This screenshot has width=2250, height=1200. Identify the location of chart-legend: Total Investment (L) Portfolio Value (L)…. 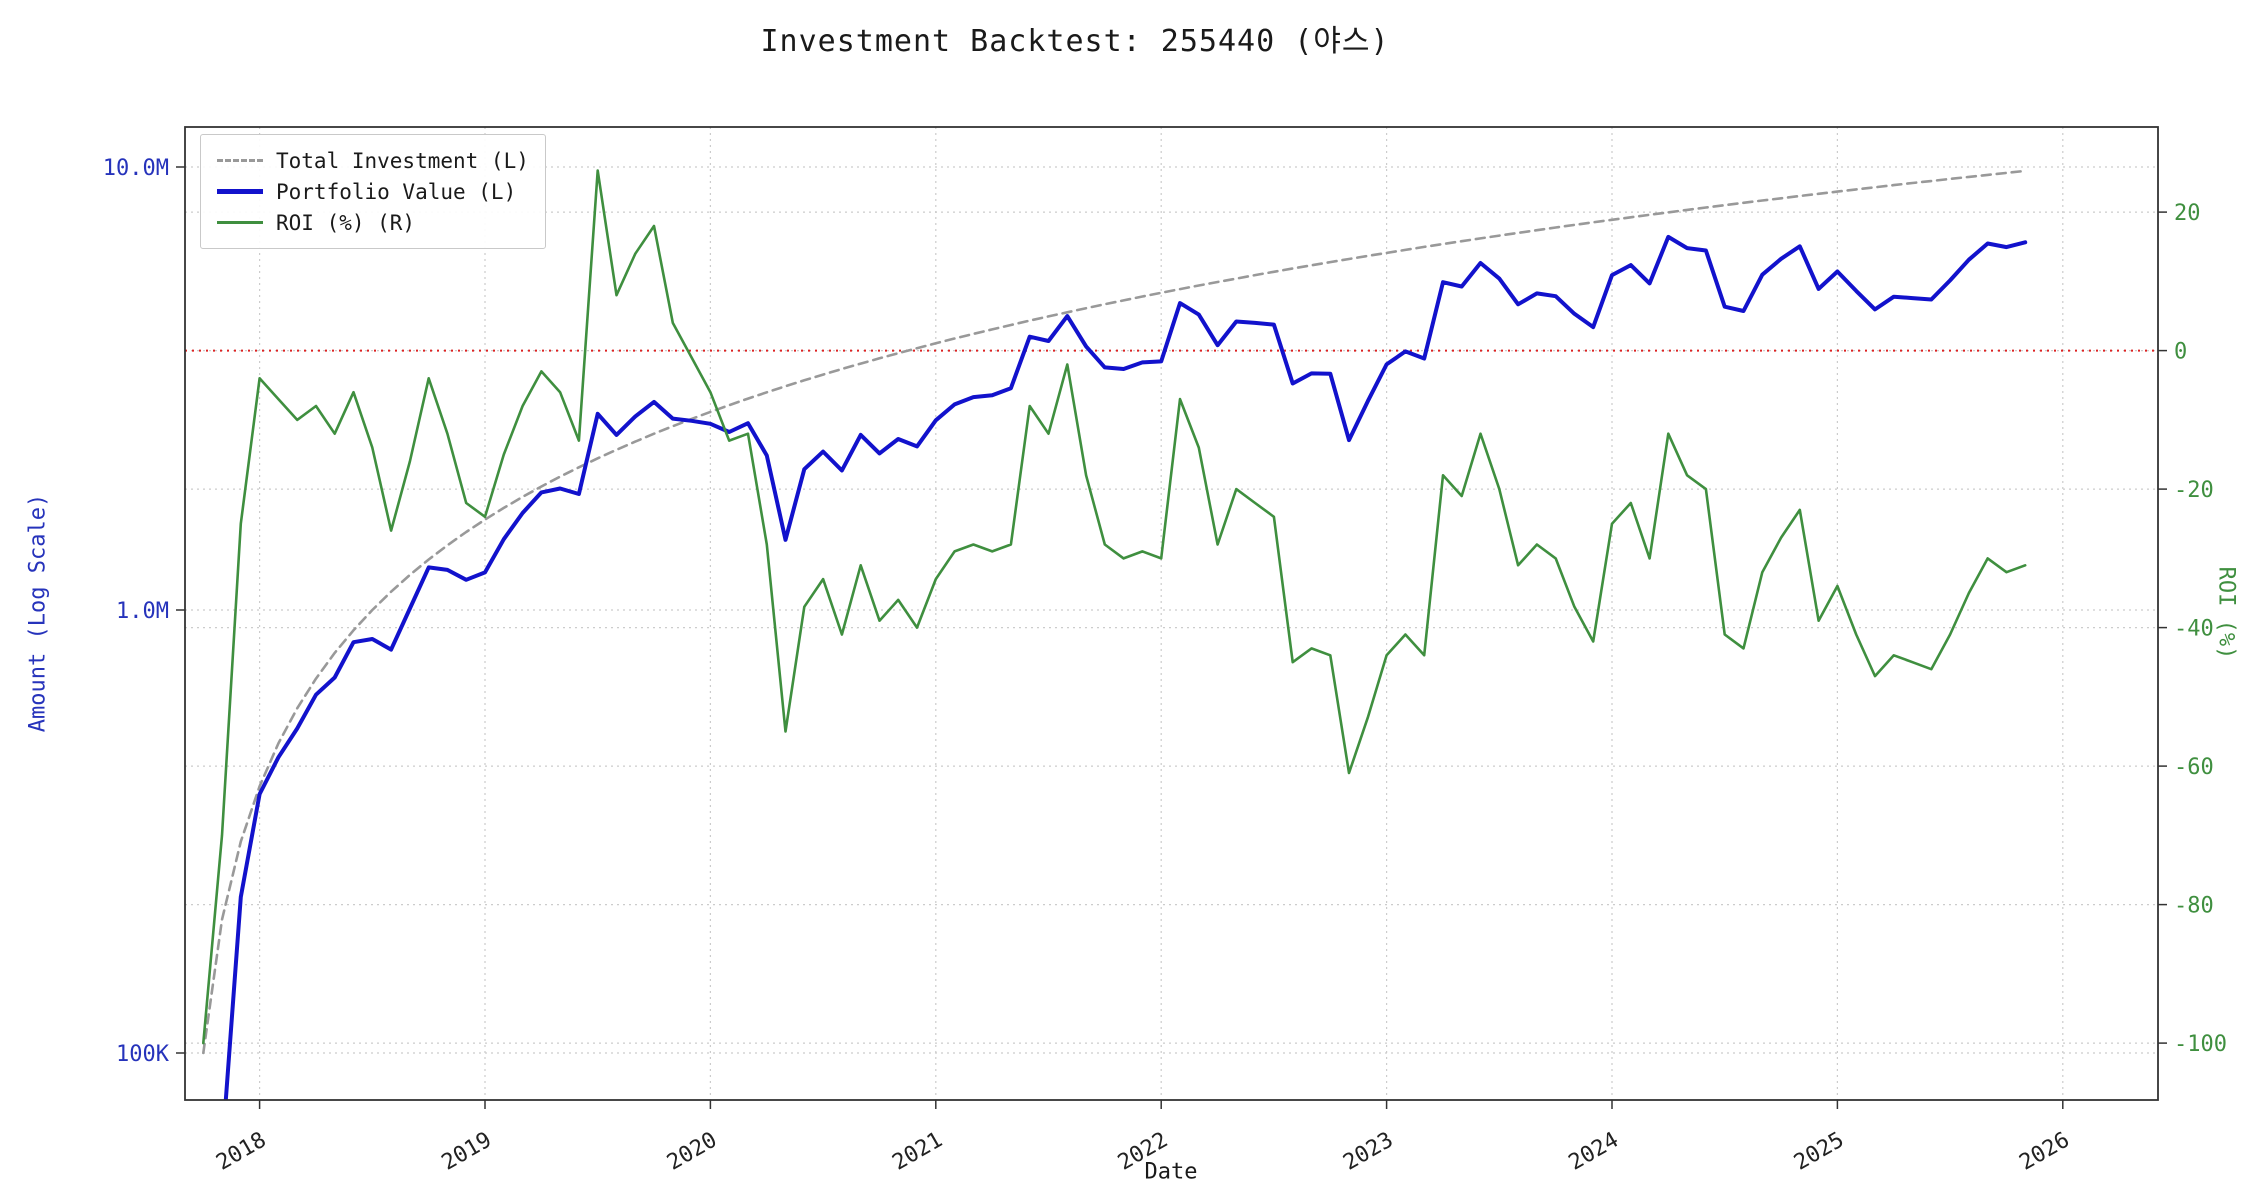
(373, 191).